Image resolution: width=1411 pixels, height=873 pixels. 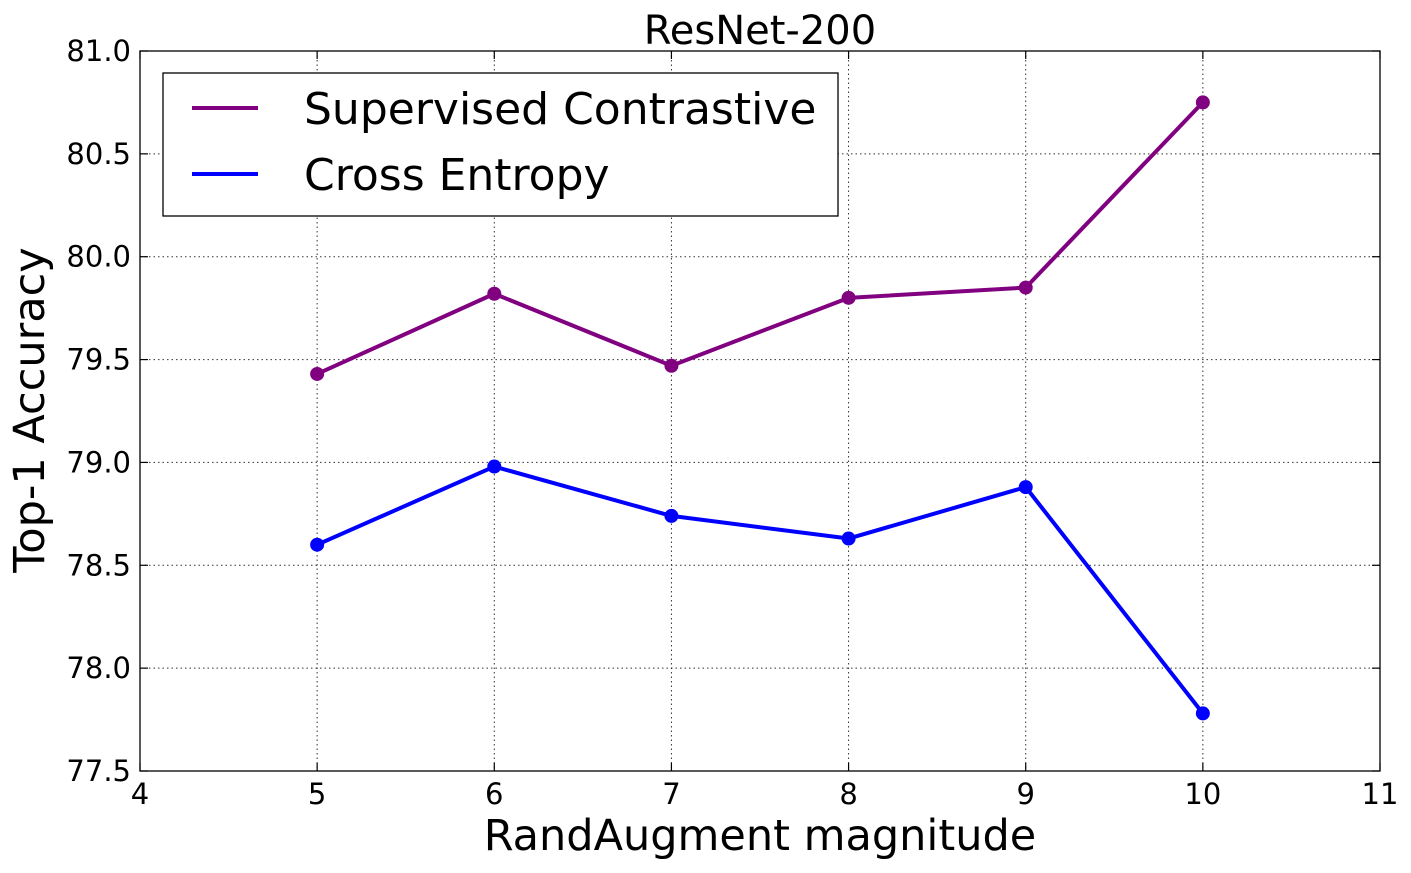 What do you see at coordinates (98, 360) in the screenshot?
I see `y-tick-label: 79.5` at bounding box center [98, 360].